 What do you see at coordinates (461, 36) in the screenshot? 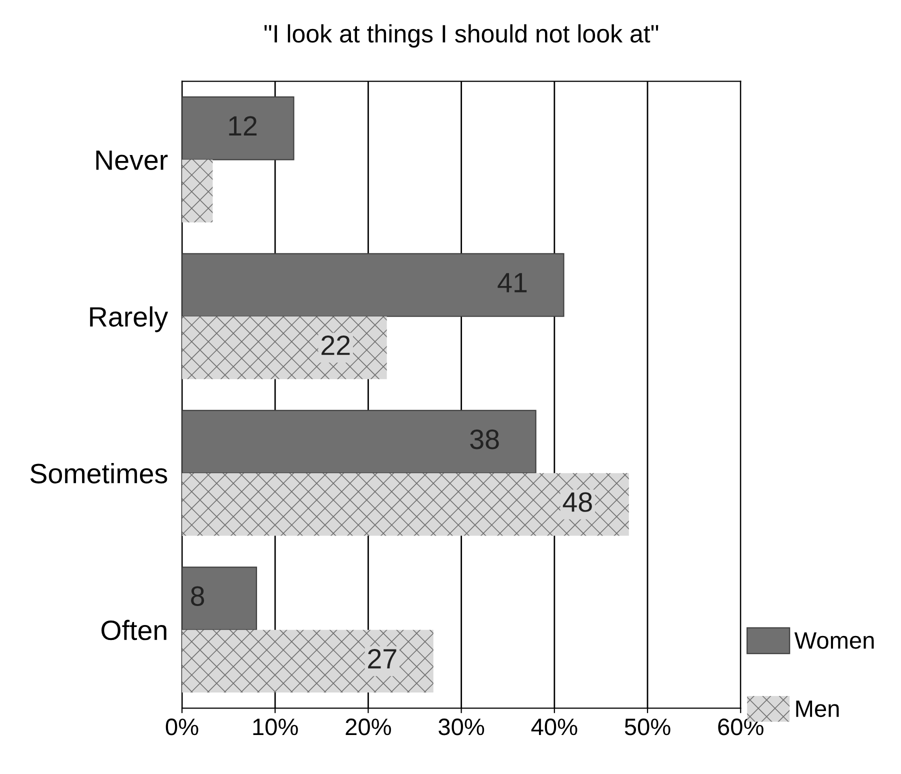
I see `chart-title: "I look at things I should not look at"` at bounding box center [461, 36].